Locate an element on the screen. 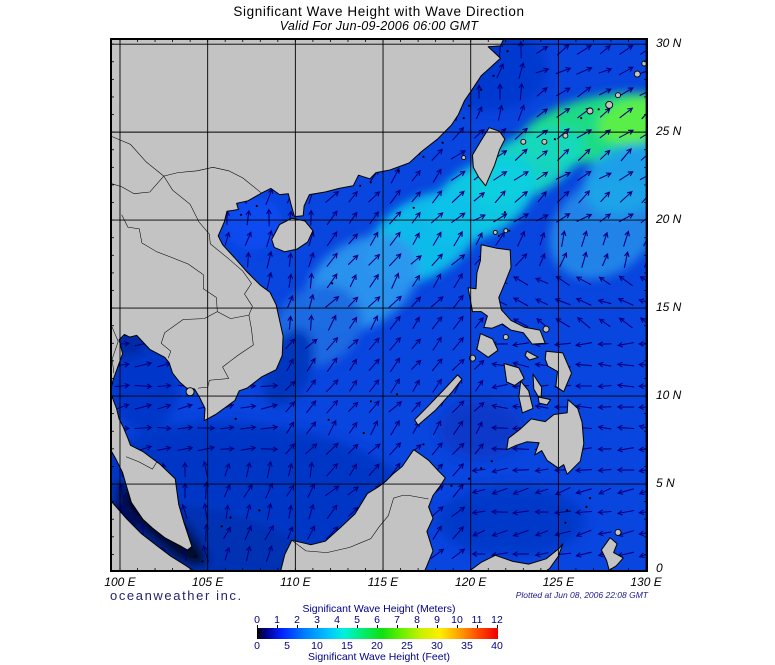 This screenshot has height=665, width=775. lon-axis-label-4: 120 E is located at coordinates (471, 582).